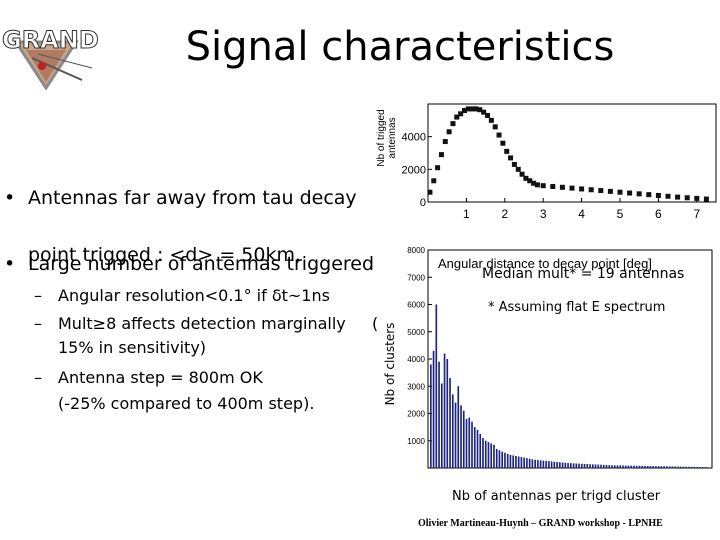  What do you see at coordinates (160, 377) in the screenshot?
I see `sub-bullet-text: Antenna step = 800m OK` at bounding box center [160, 377].